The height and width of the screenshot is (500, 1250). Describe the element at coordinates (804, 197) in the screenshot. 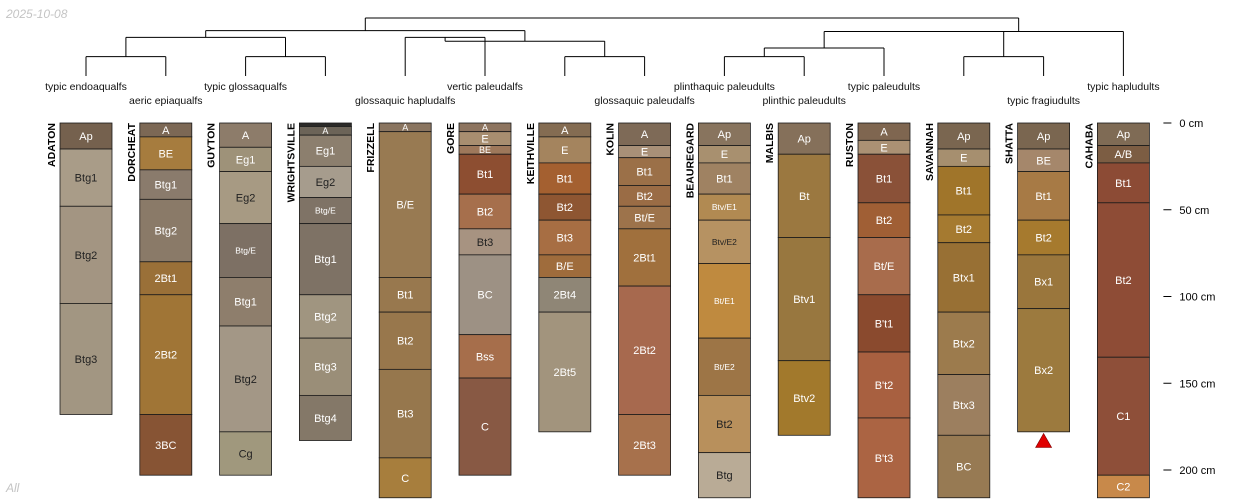

I see `horizon-label: Bt` at that location.